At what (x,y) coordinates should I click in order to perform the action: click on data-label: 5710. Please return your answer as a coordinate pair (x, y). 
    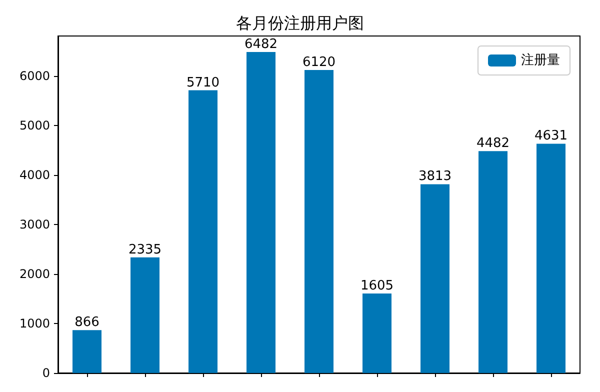
    Looking at the image, I should click on (203, 82).